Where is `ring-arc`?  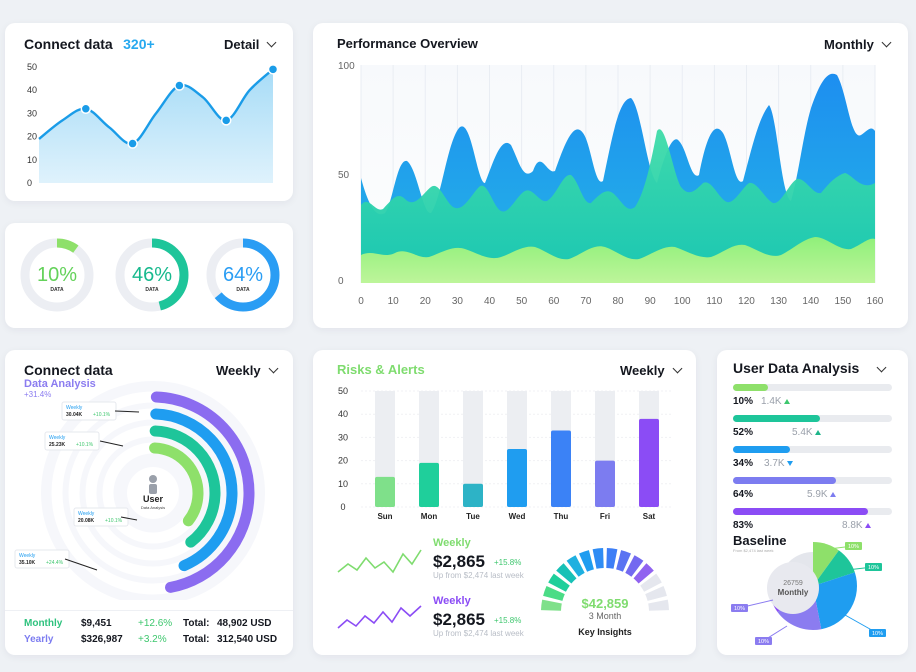
ring-arc is located at coordinates (153, 493).